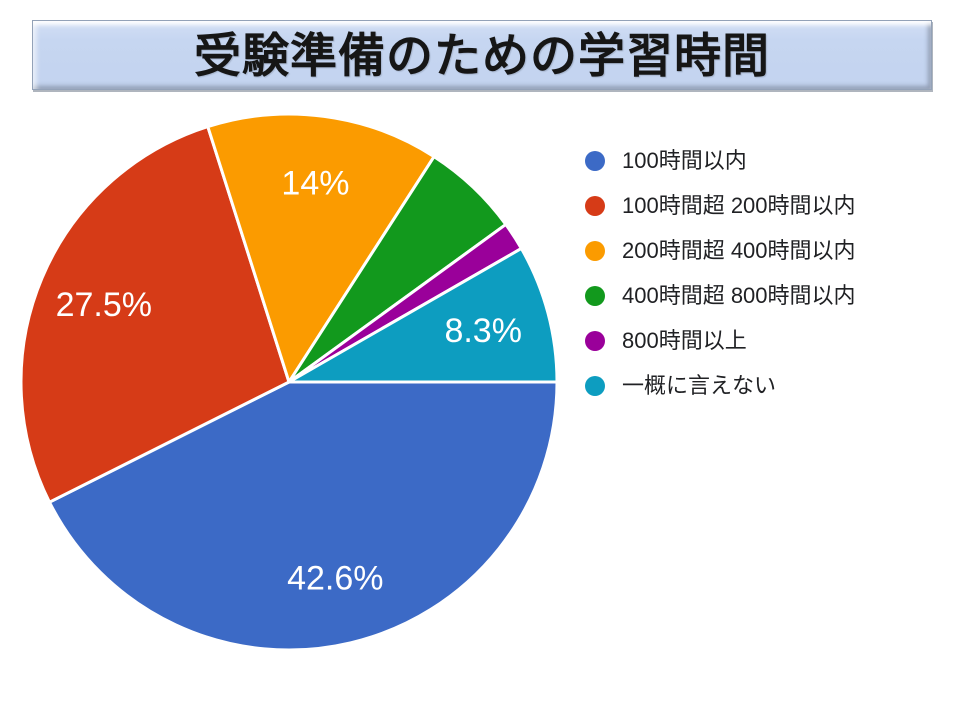  I want to click on legend-item-0: 100時間以内, so click(720, 160).